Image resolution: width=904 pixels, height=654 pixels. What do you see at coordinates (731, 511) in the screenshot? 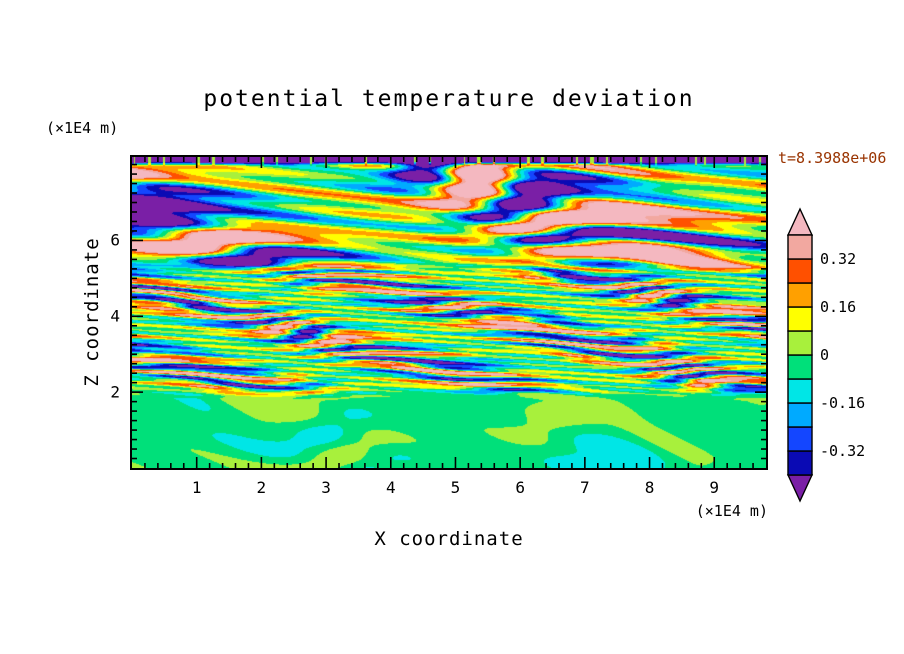
I see `x-axis-unit-label: (×1E4 m)` at bounding box center [731, 511].